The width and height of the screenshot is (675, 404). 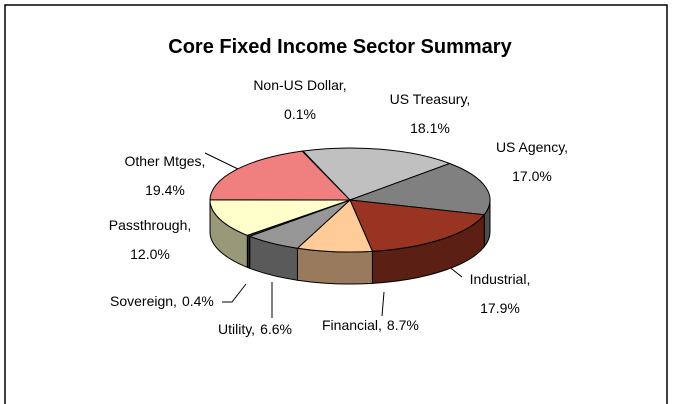 I want to click on value-label: 12.0%, so click(x=150, y=254).